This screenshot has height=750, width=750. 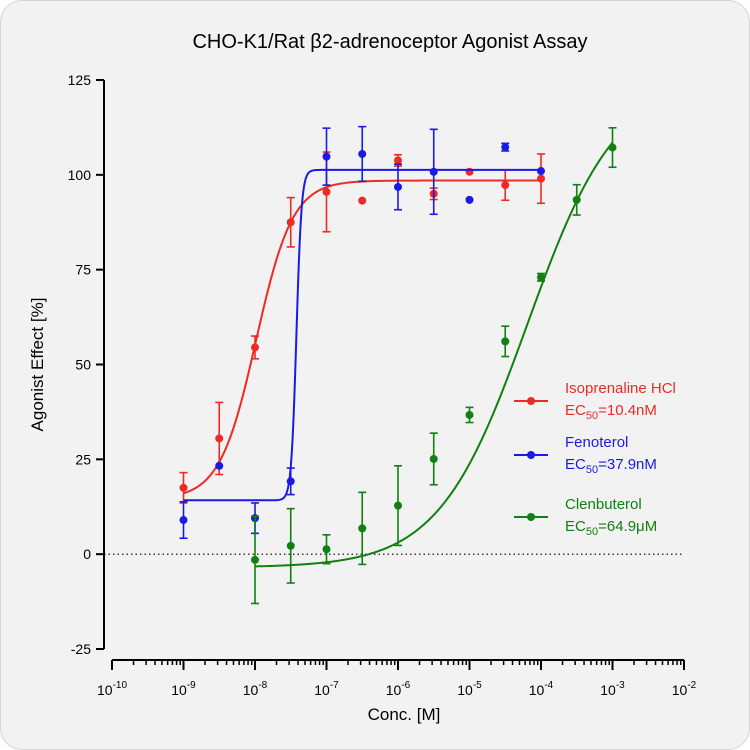 What do you see at coordinates (603, 504) in the screenshot?
I see `legend-label: Clenbuterol` at bounding box center [603, 504].